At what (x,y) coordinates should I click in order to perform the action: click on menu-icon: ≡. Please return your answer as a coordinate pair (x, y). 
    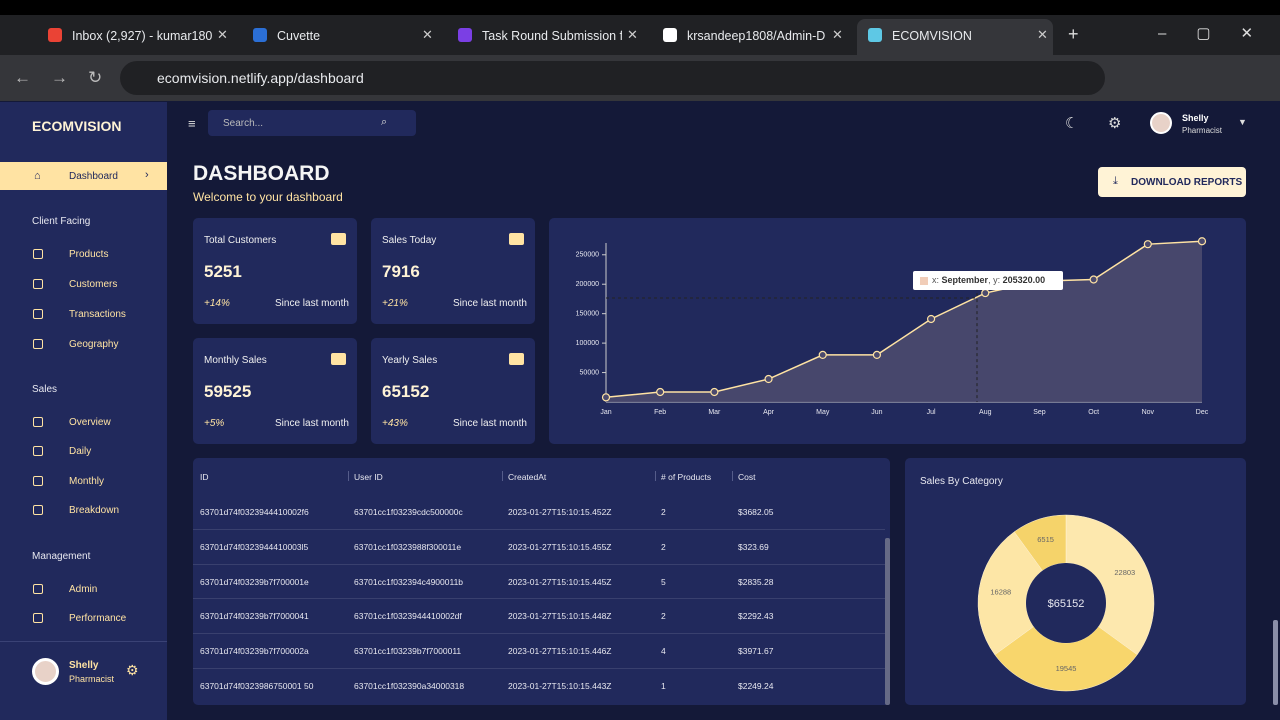
    Looking at the image, I should click on (192, 123).